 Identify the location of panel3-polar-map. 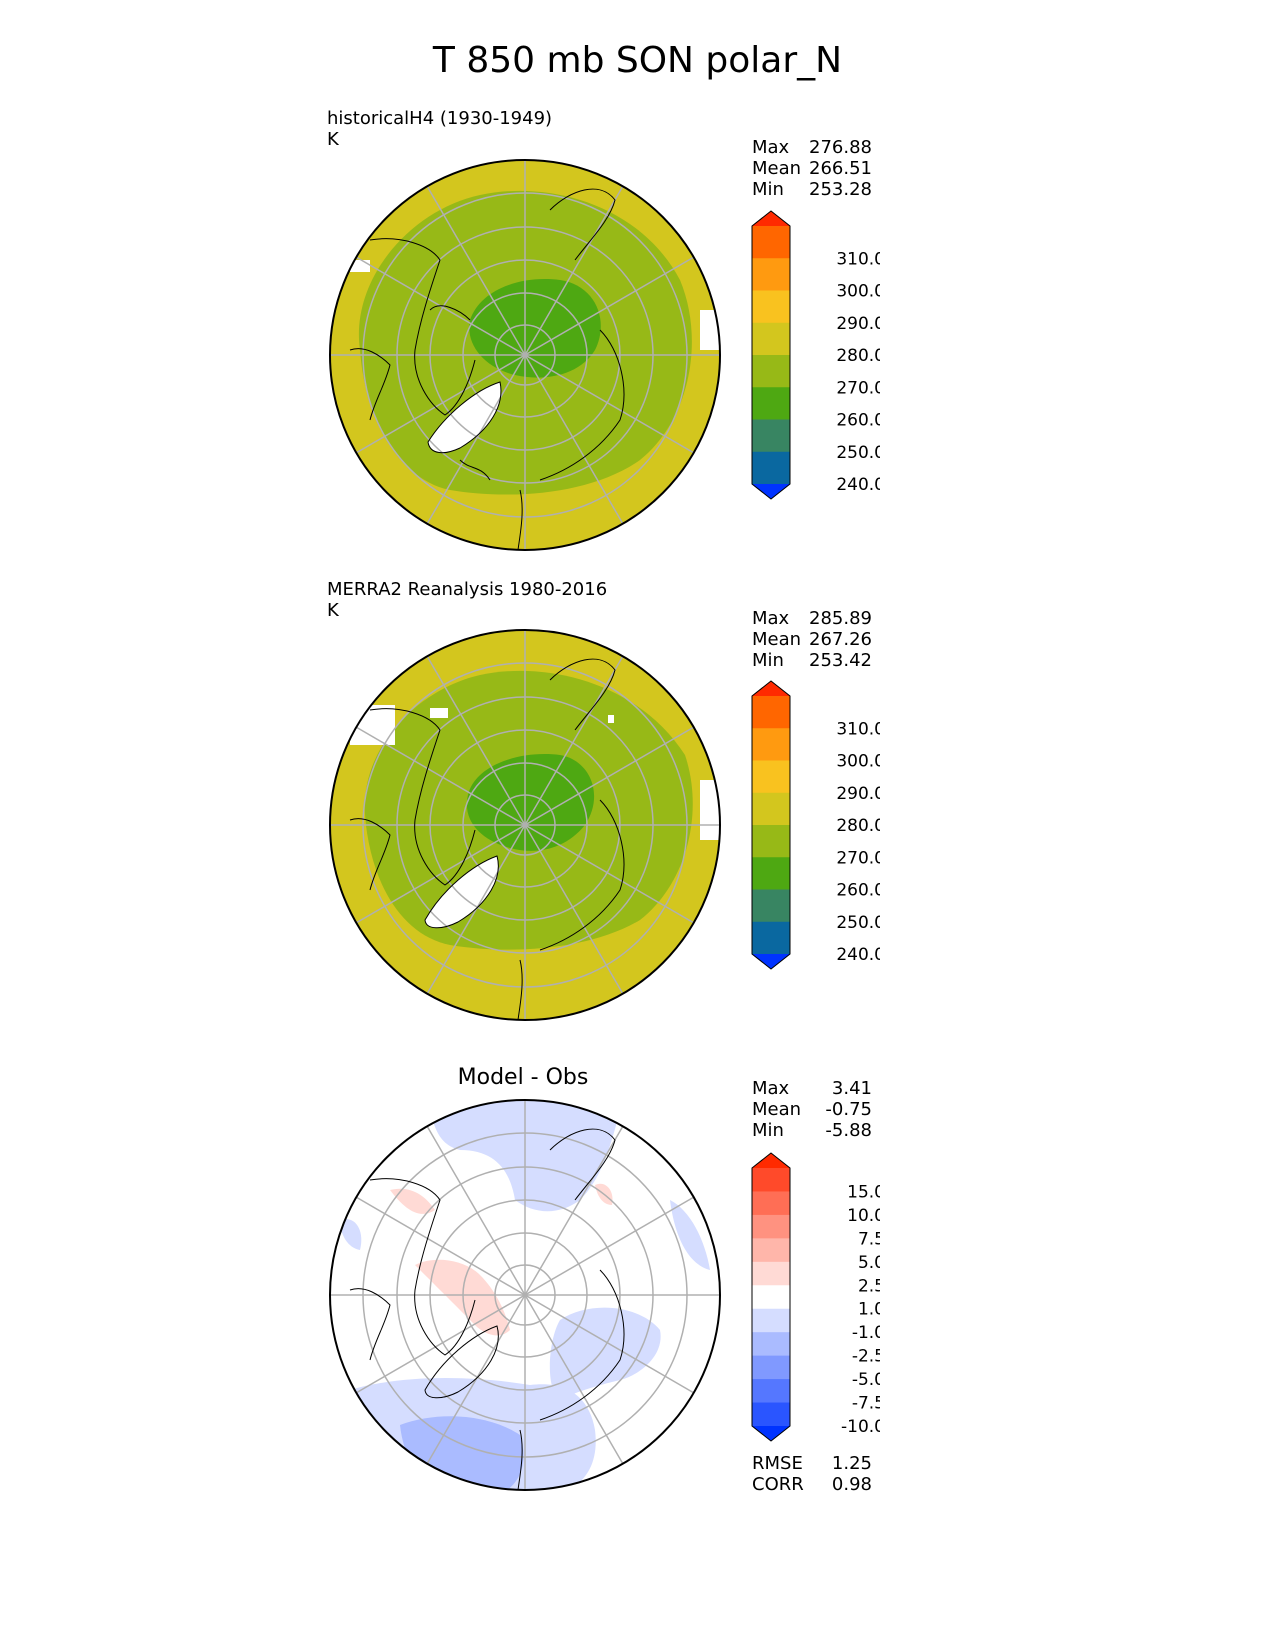
(525, 1295).